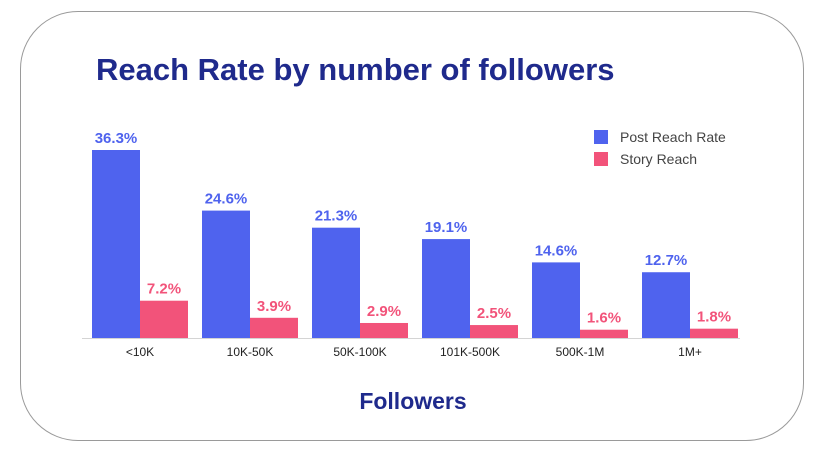 The image size is (826, 469). I want to click on legend-swatch-post-reach, so click(601, 137).